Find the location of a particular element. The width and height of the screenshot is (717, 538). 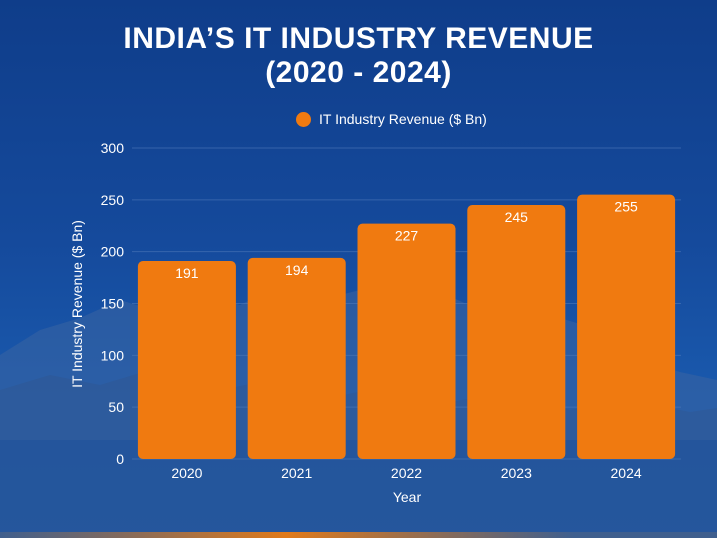

y-axis-ticks: 0 50 100 150 200 250 300 is located at coordinates (113, 303).